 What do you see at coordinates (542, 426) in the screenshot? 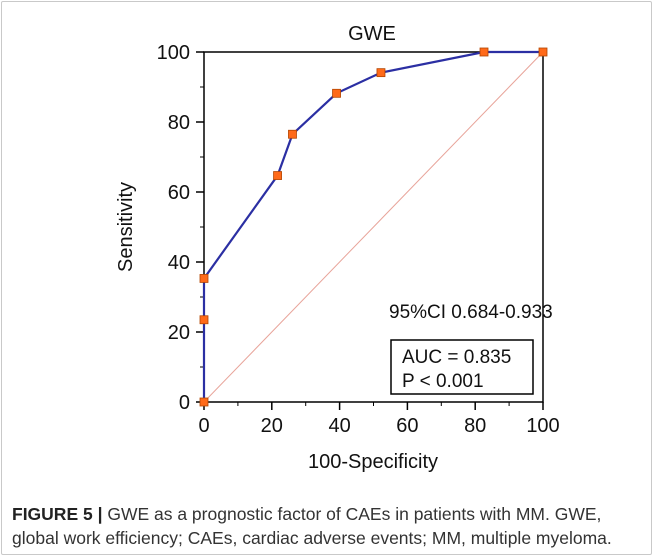
I see `x-tick-label: 100` at bounding box center [542, 426].